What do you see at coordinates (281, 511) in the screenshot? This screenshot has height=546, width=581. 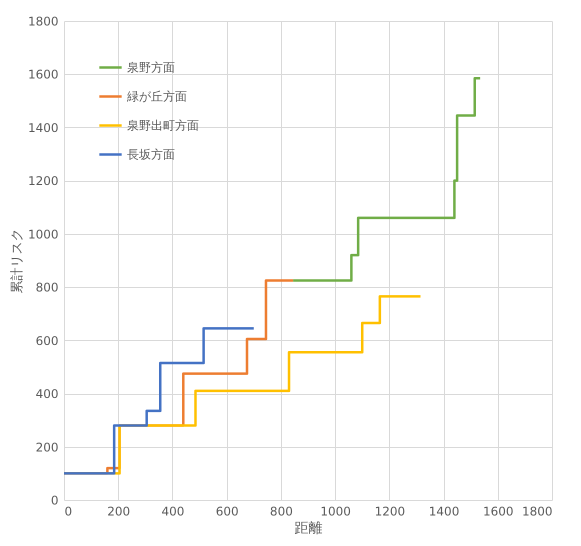 I see `x-tick-label: 800` at bounding box center [281, 511].